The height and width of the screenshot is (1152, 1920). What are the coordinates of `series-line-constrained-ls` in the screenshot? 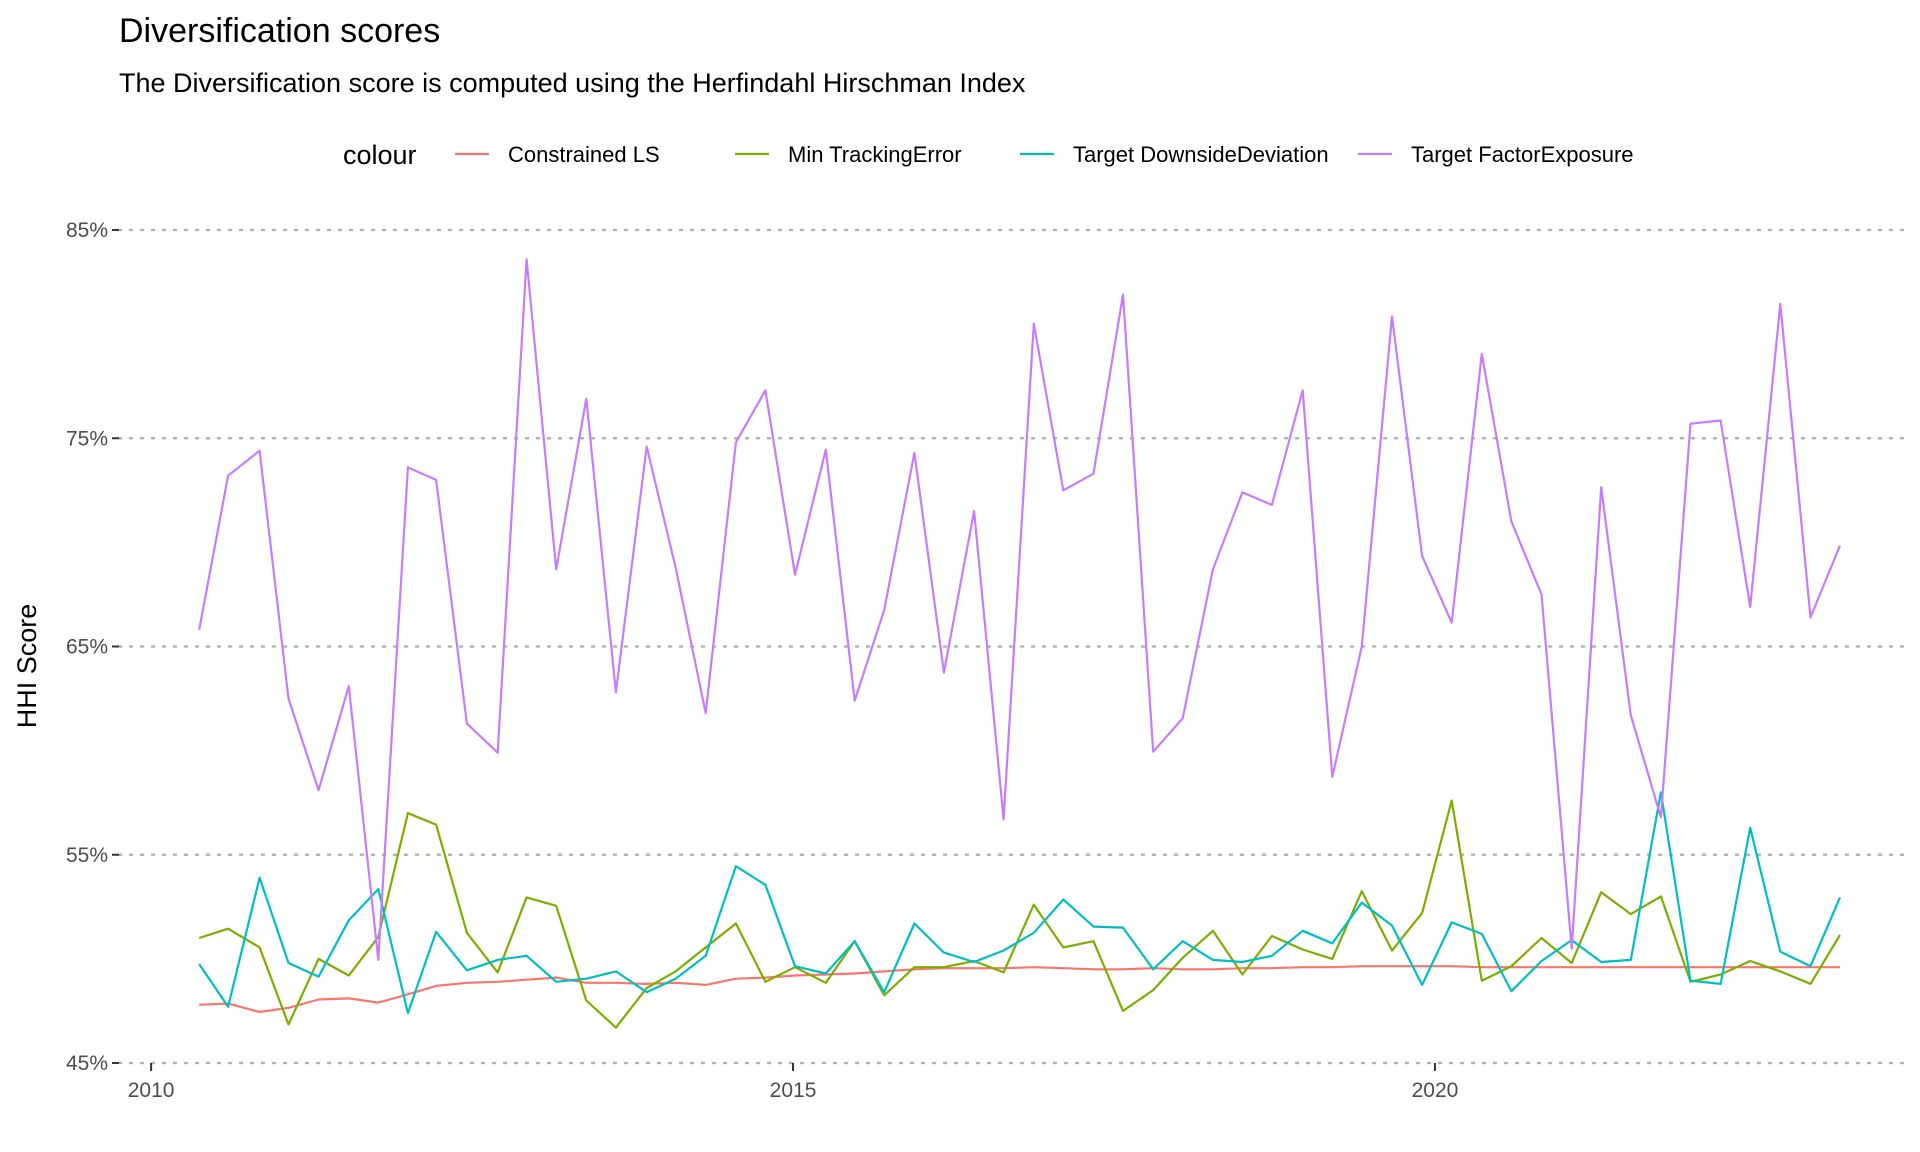 It's located at (1019, 989).